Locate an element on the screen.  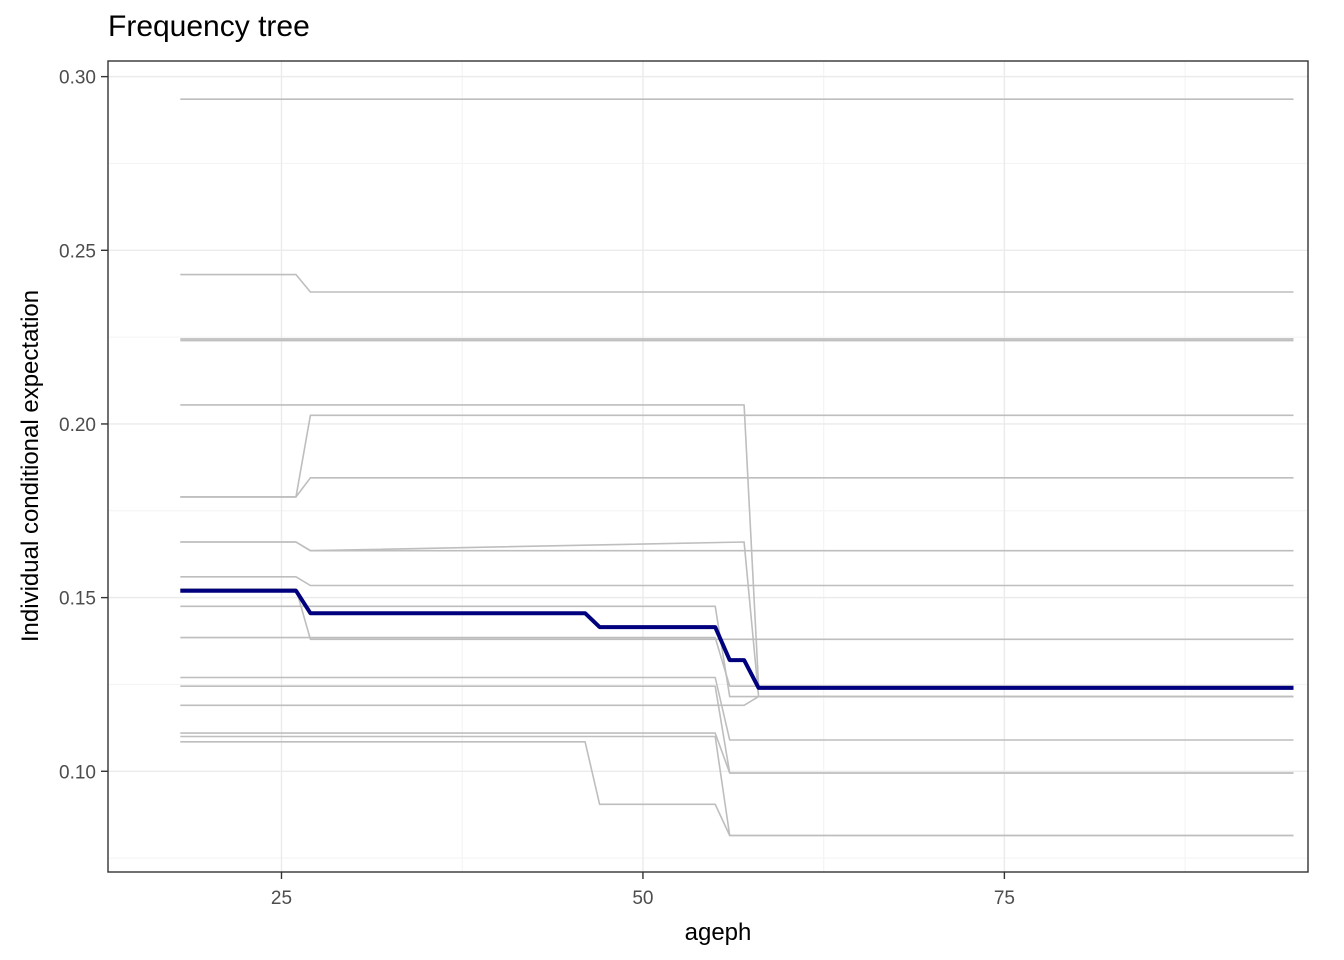
x-axis: 25 50 75 is located at coordinates (643, 890).